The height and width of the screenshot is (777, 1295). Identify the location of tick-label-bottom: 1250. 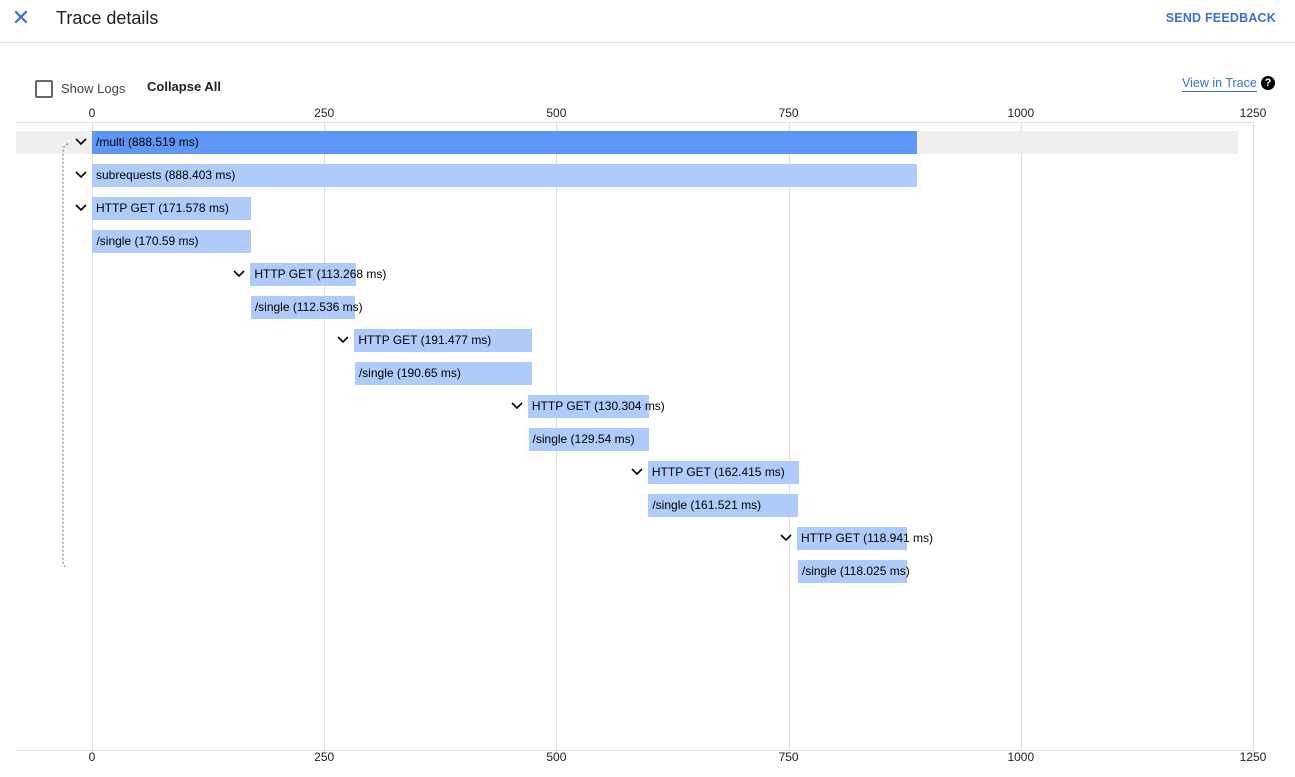
(1253, 757).